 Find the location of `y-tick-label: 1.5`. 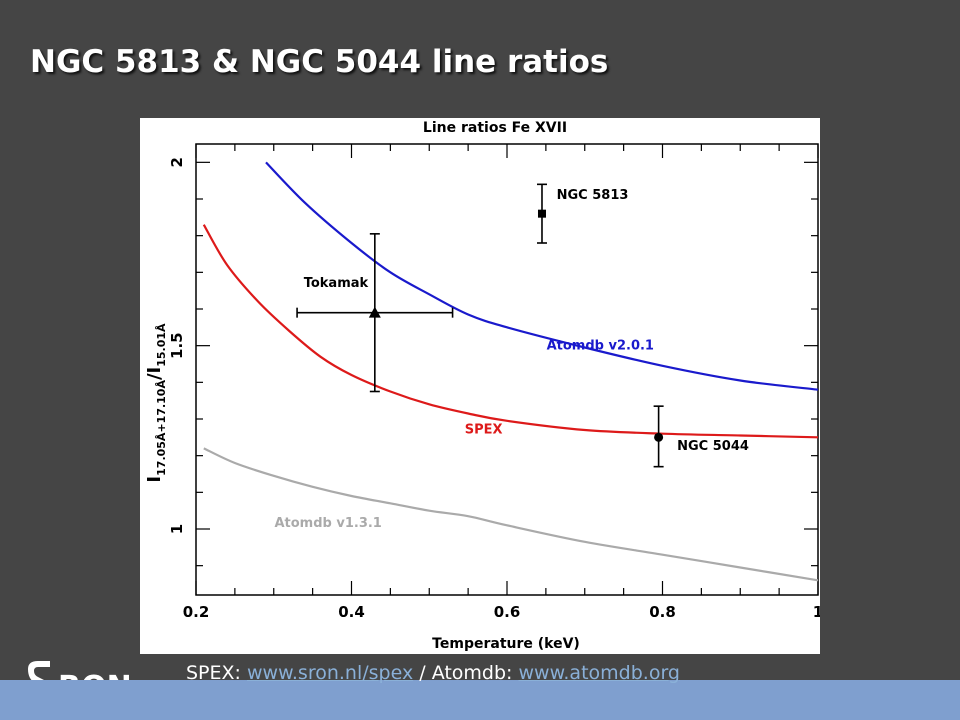

y-tick-label: 1.5 is located at coordinates (177, 345).